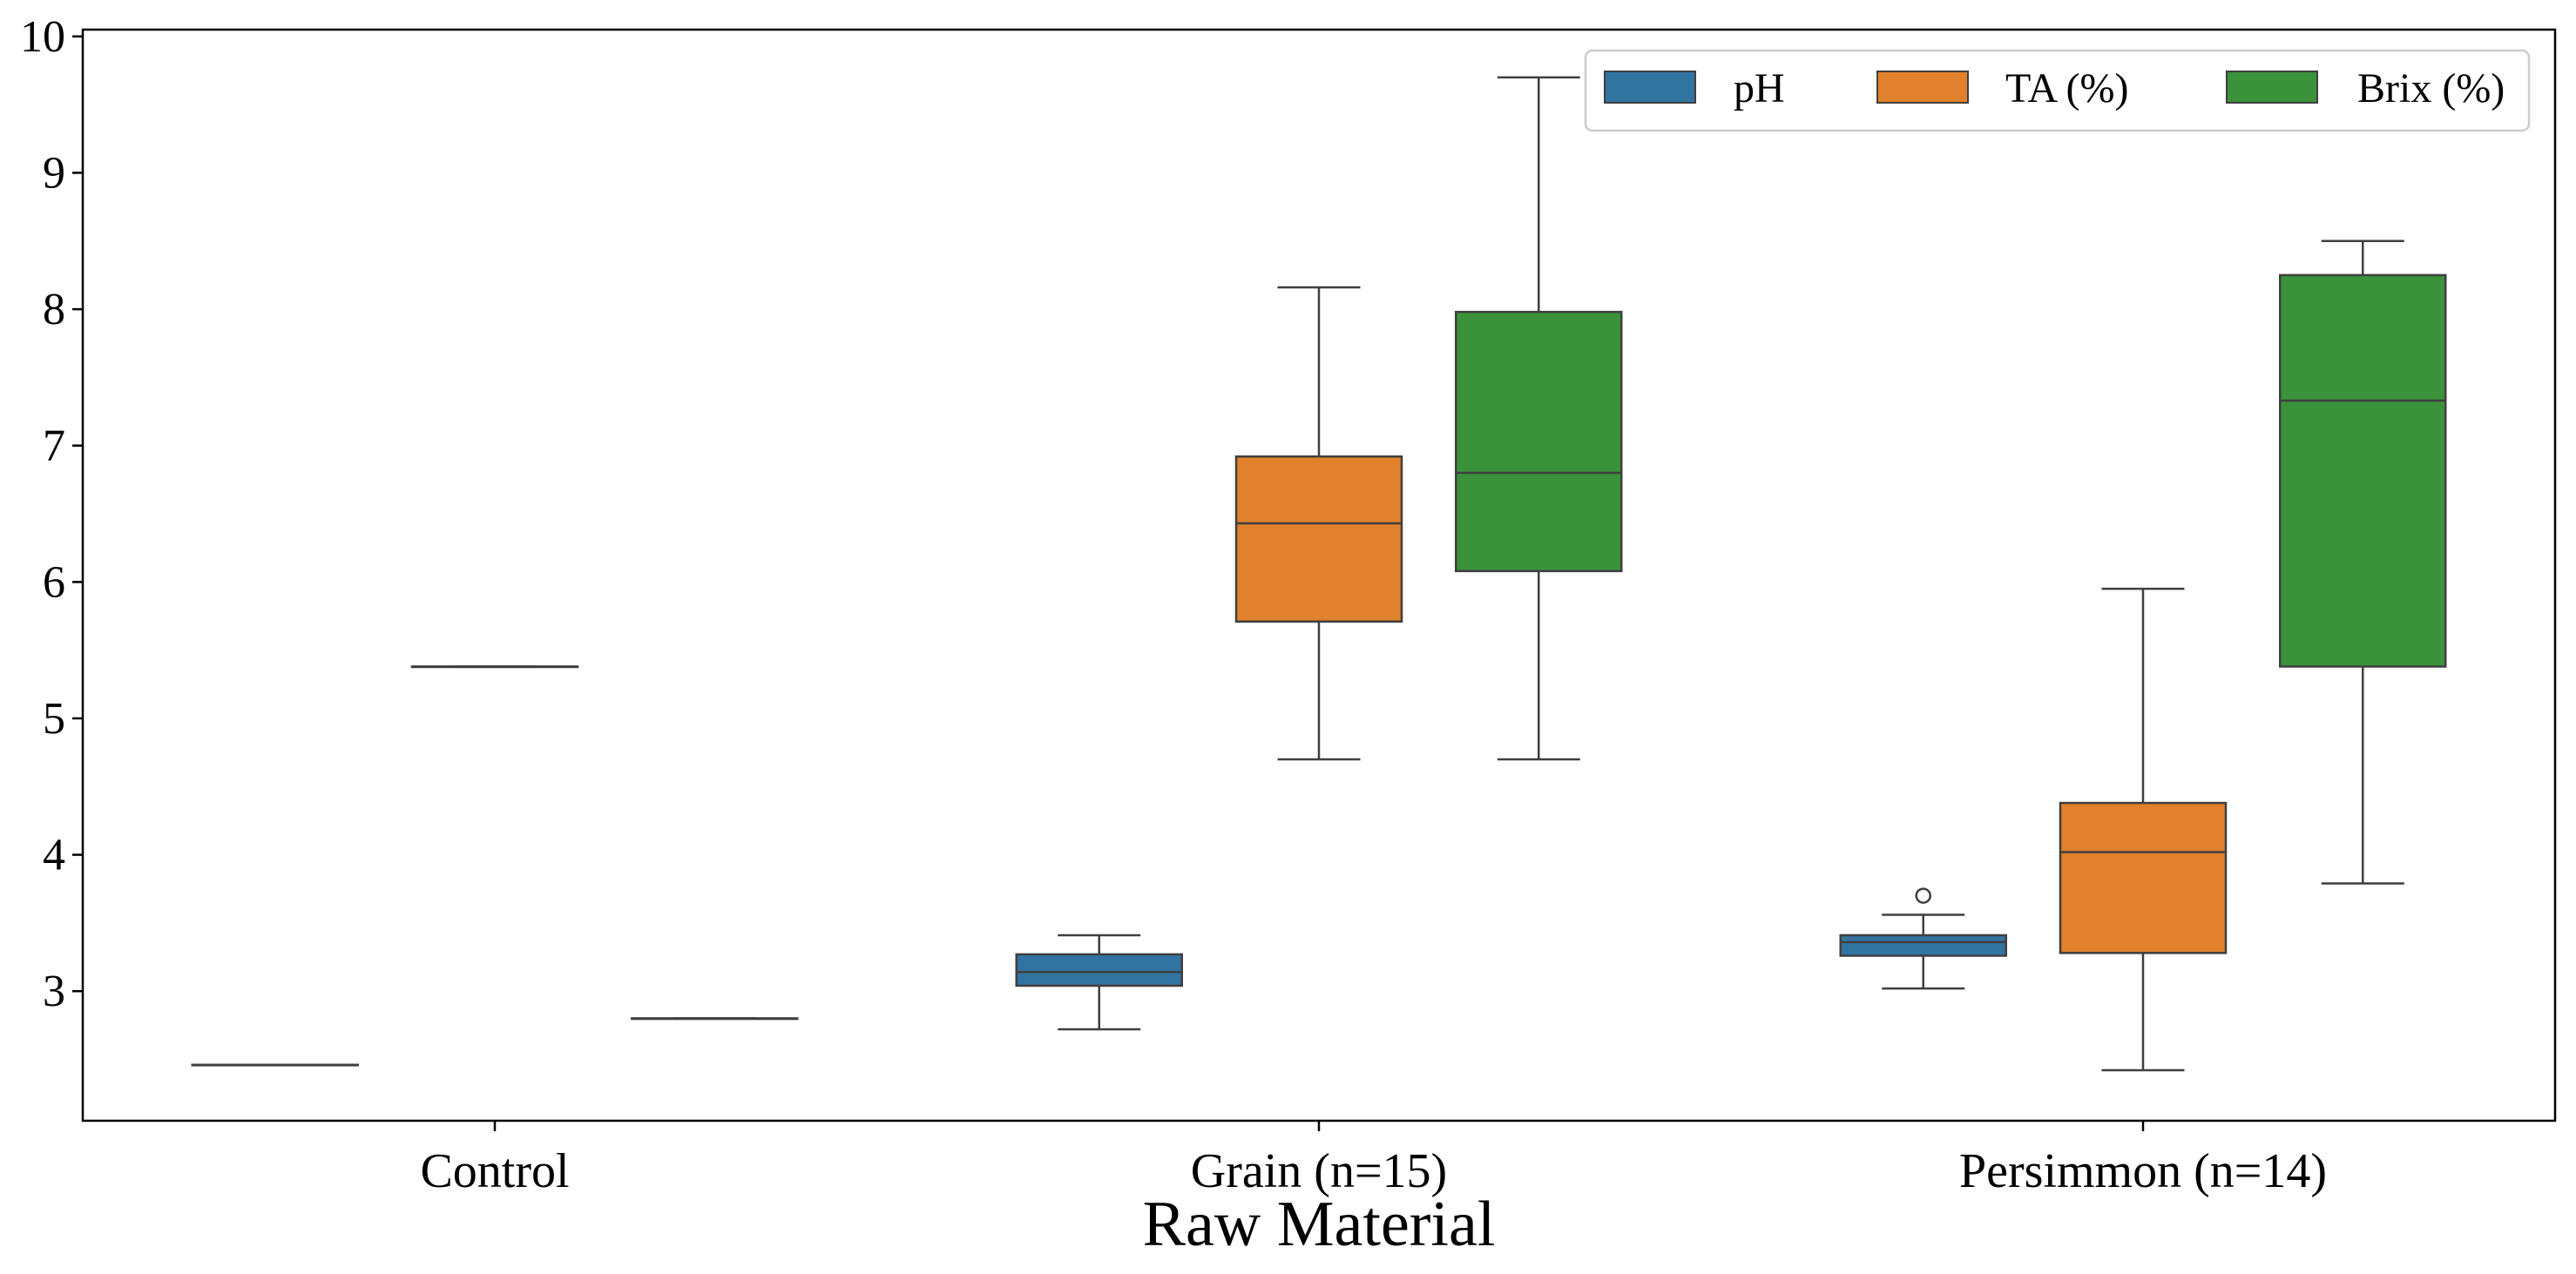  I want to click on legend-label: Brix (%), so click(2431, 88).